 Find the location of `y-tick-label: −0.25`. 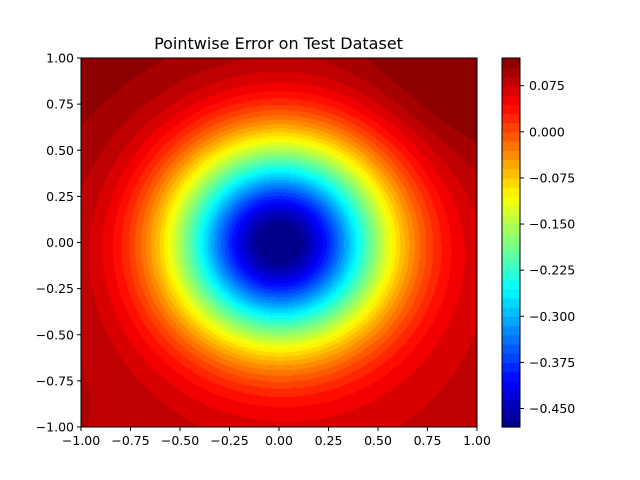

y-tick-label: −0.25 is located at coordinates (55, 288).